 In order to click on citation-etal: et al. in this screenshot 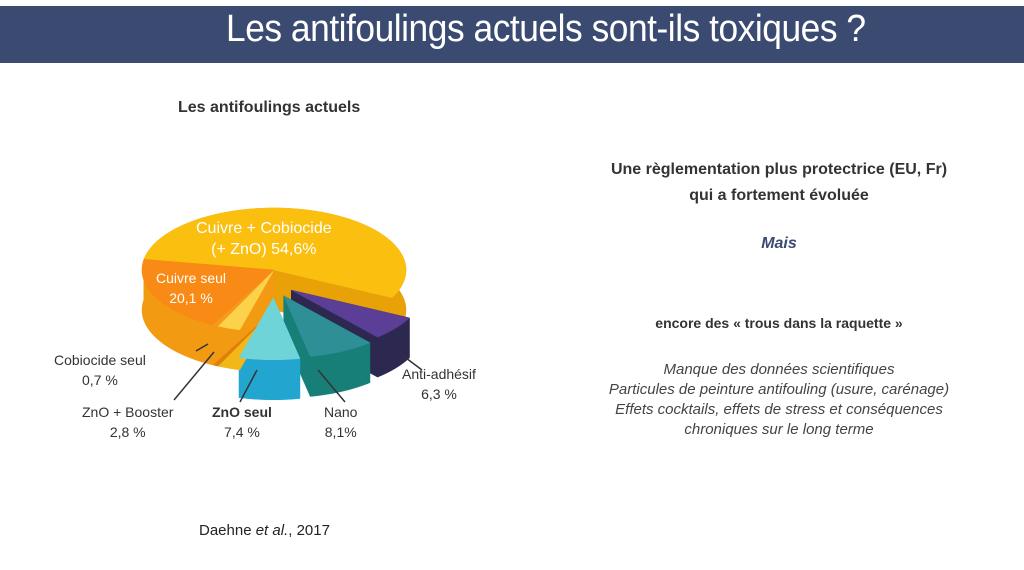, I will do `click(272, 530)`.